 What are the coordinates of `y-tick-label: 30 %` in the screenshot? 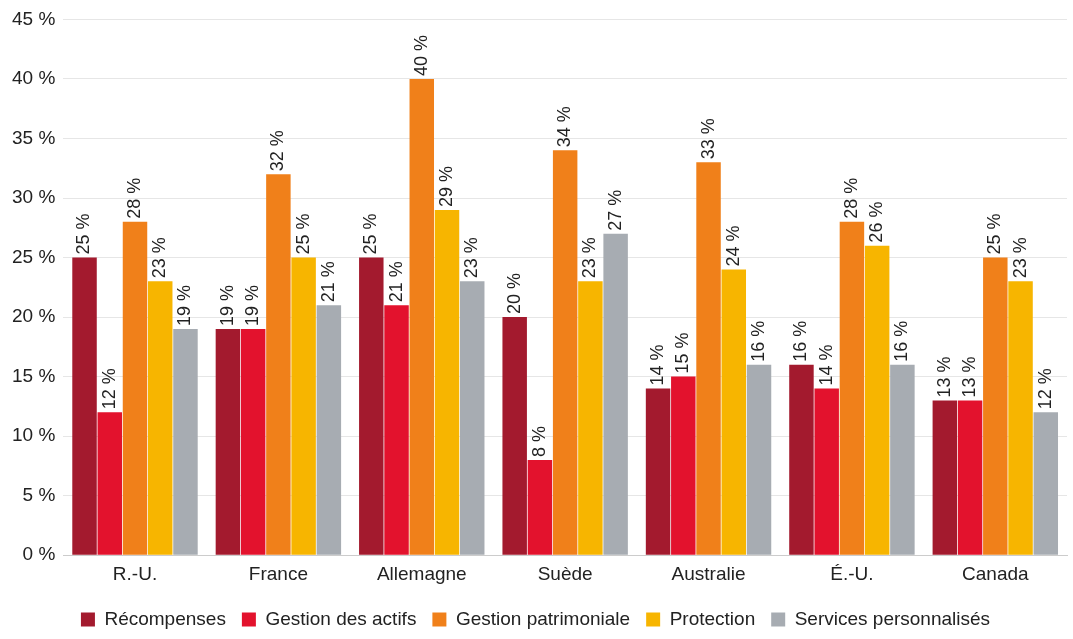 It's located at (33, 197).